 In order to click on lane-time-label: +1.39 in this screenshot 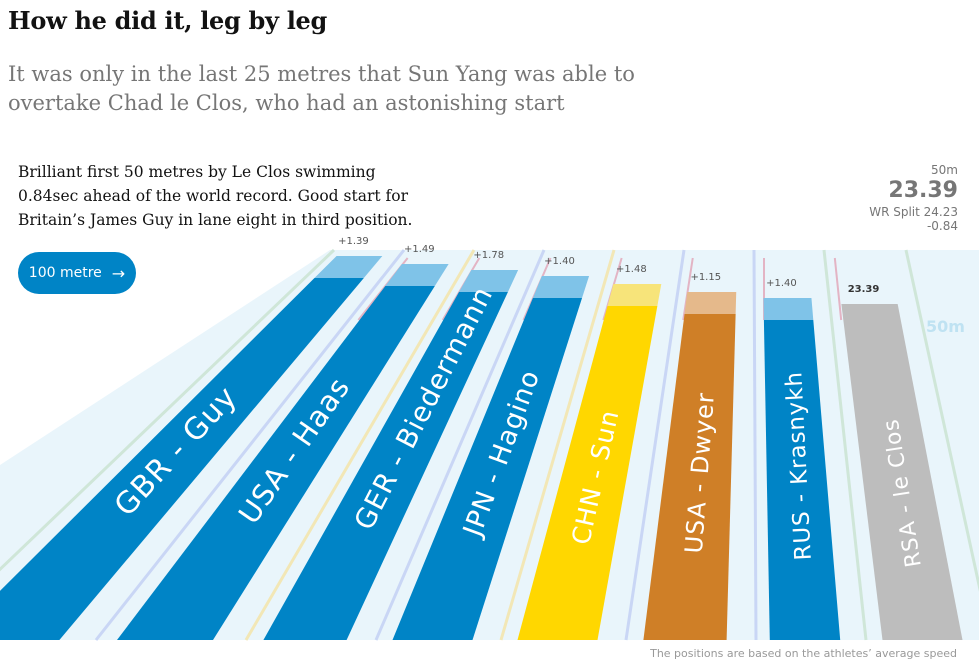, I will do `click(353, 241)`.